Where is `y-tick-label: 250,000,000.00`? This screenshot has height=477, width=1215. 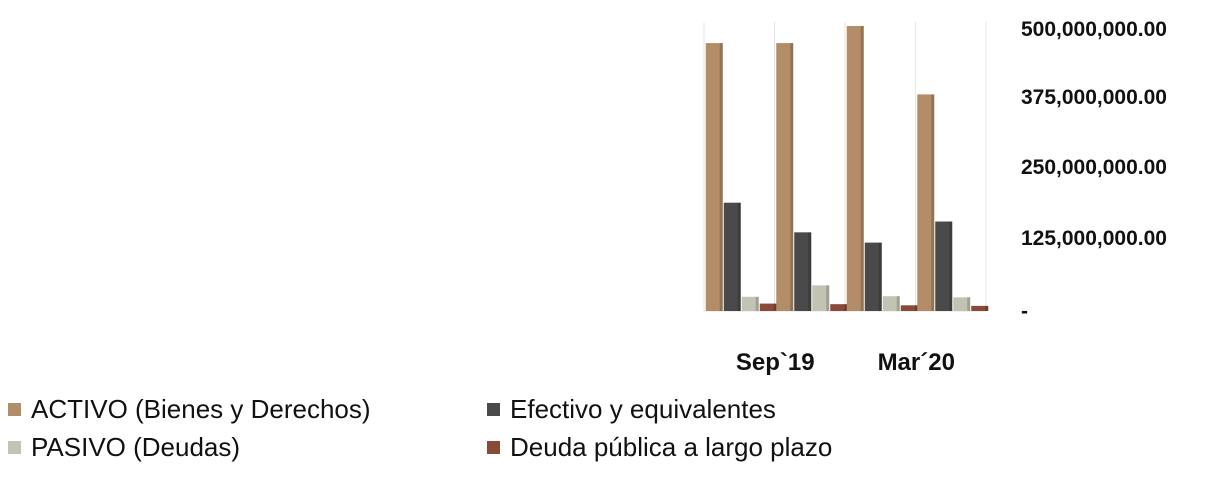
y-tick-label: 250,000,000.00 is located at coordinates (1094, 167).